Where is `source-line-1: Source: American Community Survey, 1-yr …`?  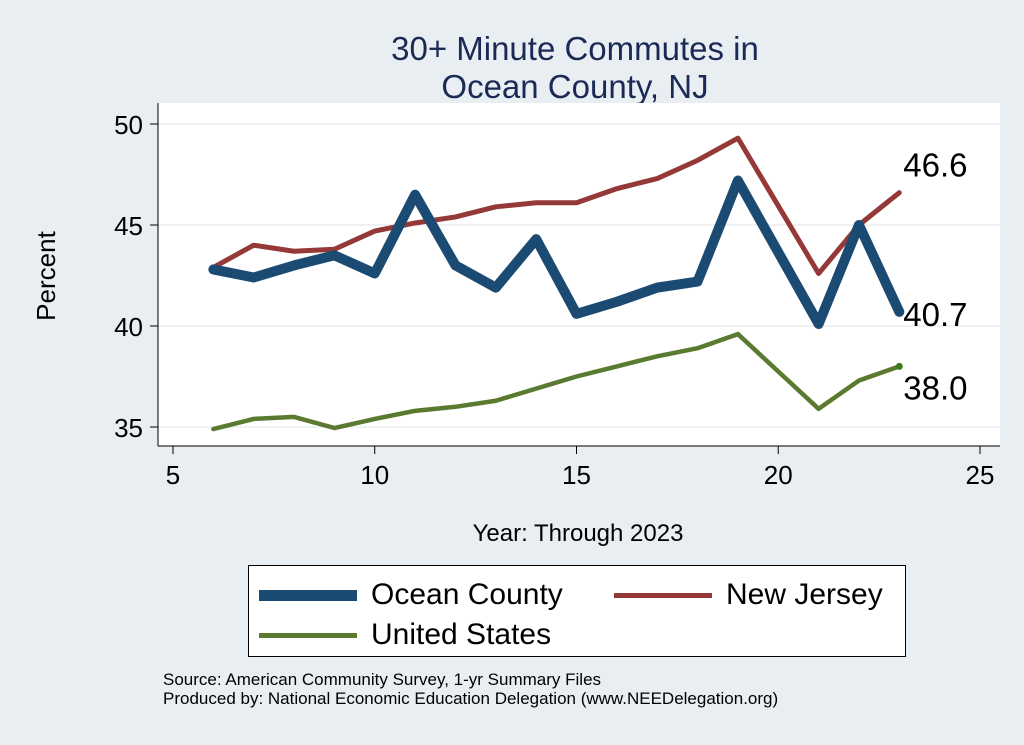
source-line-1: Source: American Community Survey, 1-yr … is located at coordinates (382, 679).